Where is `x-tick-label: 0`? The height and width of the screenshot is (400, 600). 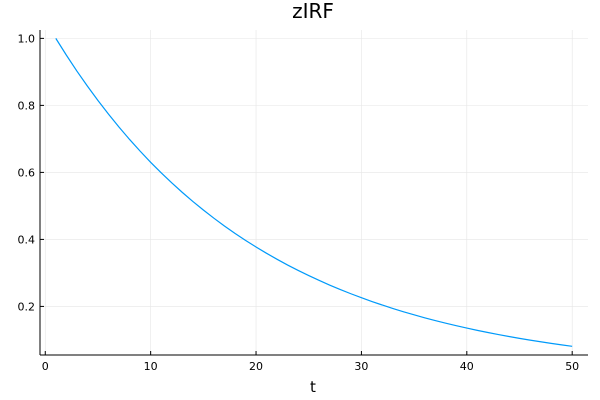 x-tick-label: 0 is located at coordinates (45, 366).